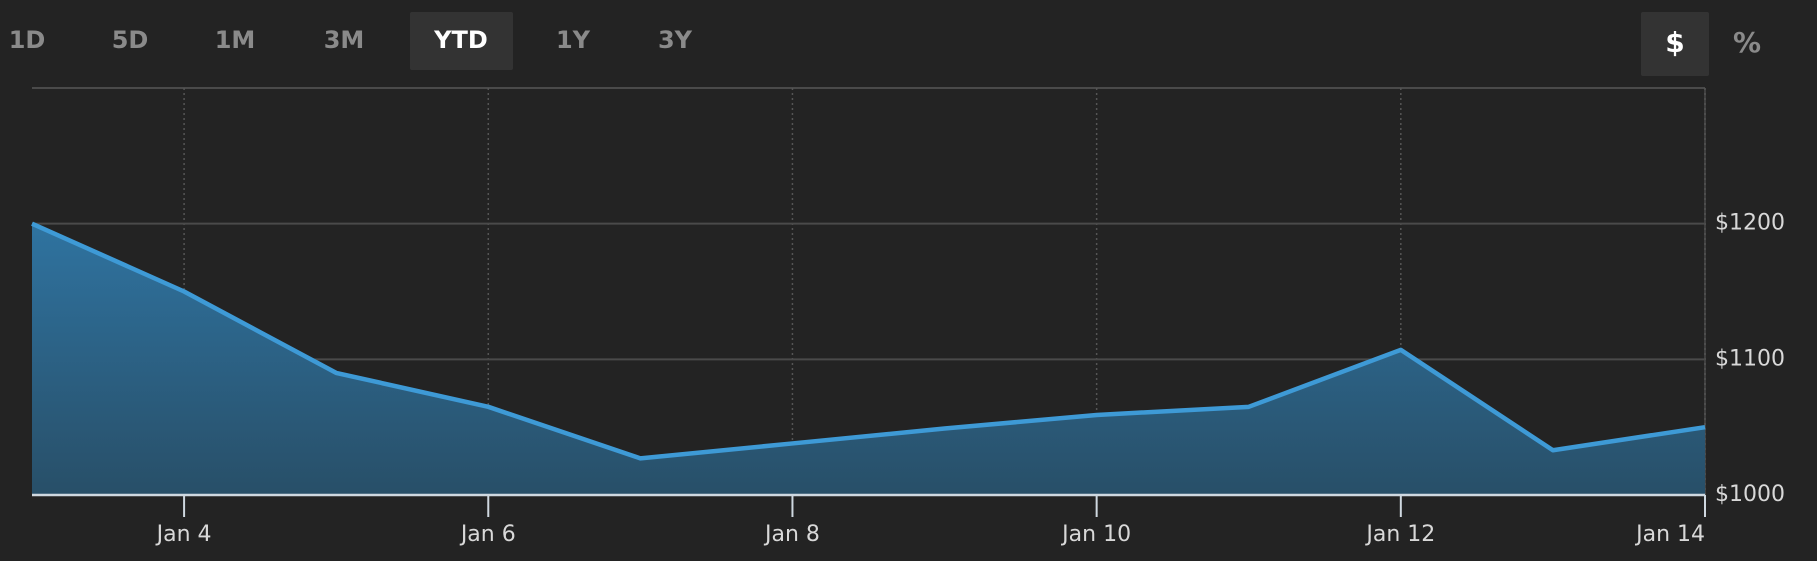 The image size is (1817, 561). Describe the element at coordinates (235, 40) in the screenshot. I see `range-button: 1M` at that location.